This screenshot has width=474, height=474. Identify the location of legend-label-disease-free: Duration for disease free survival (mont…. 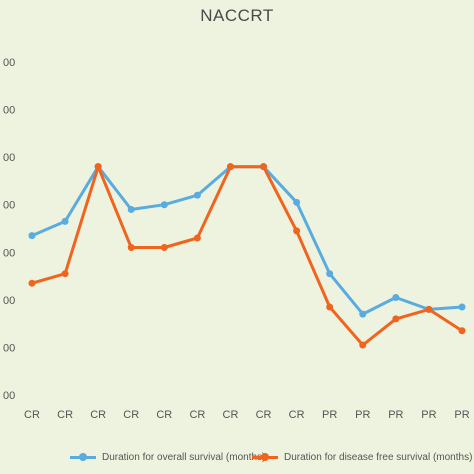
(378, 457).